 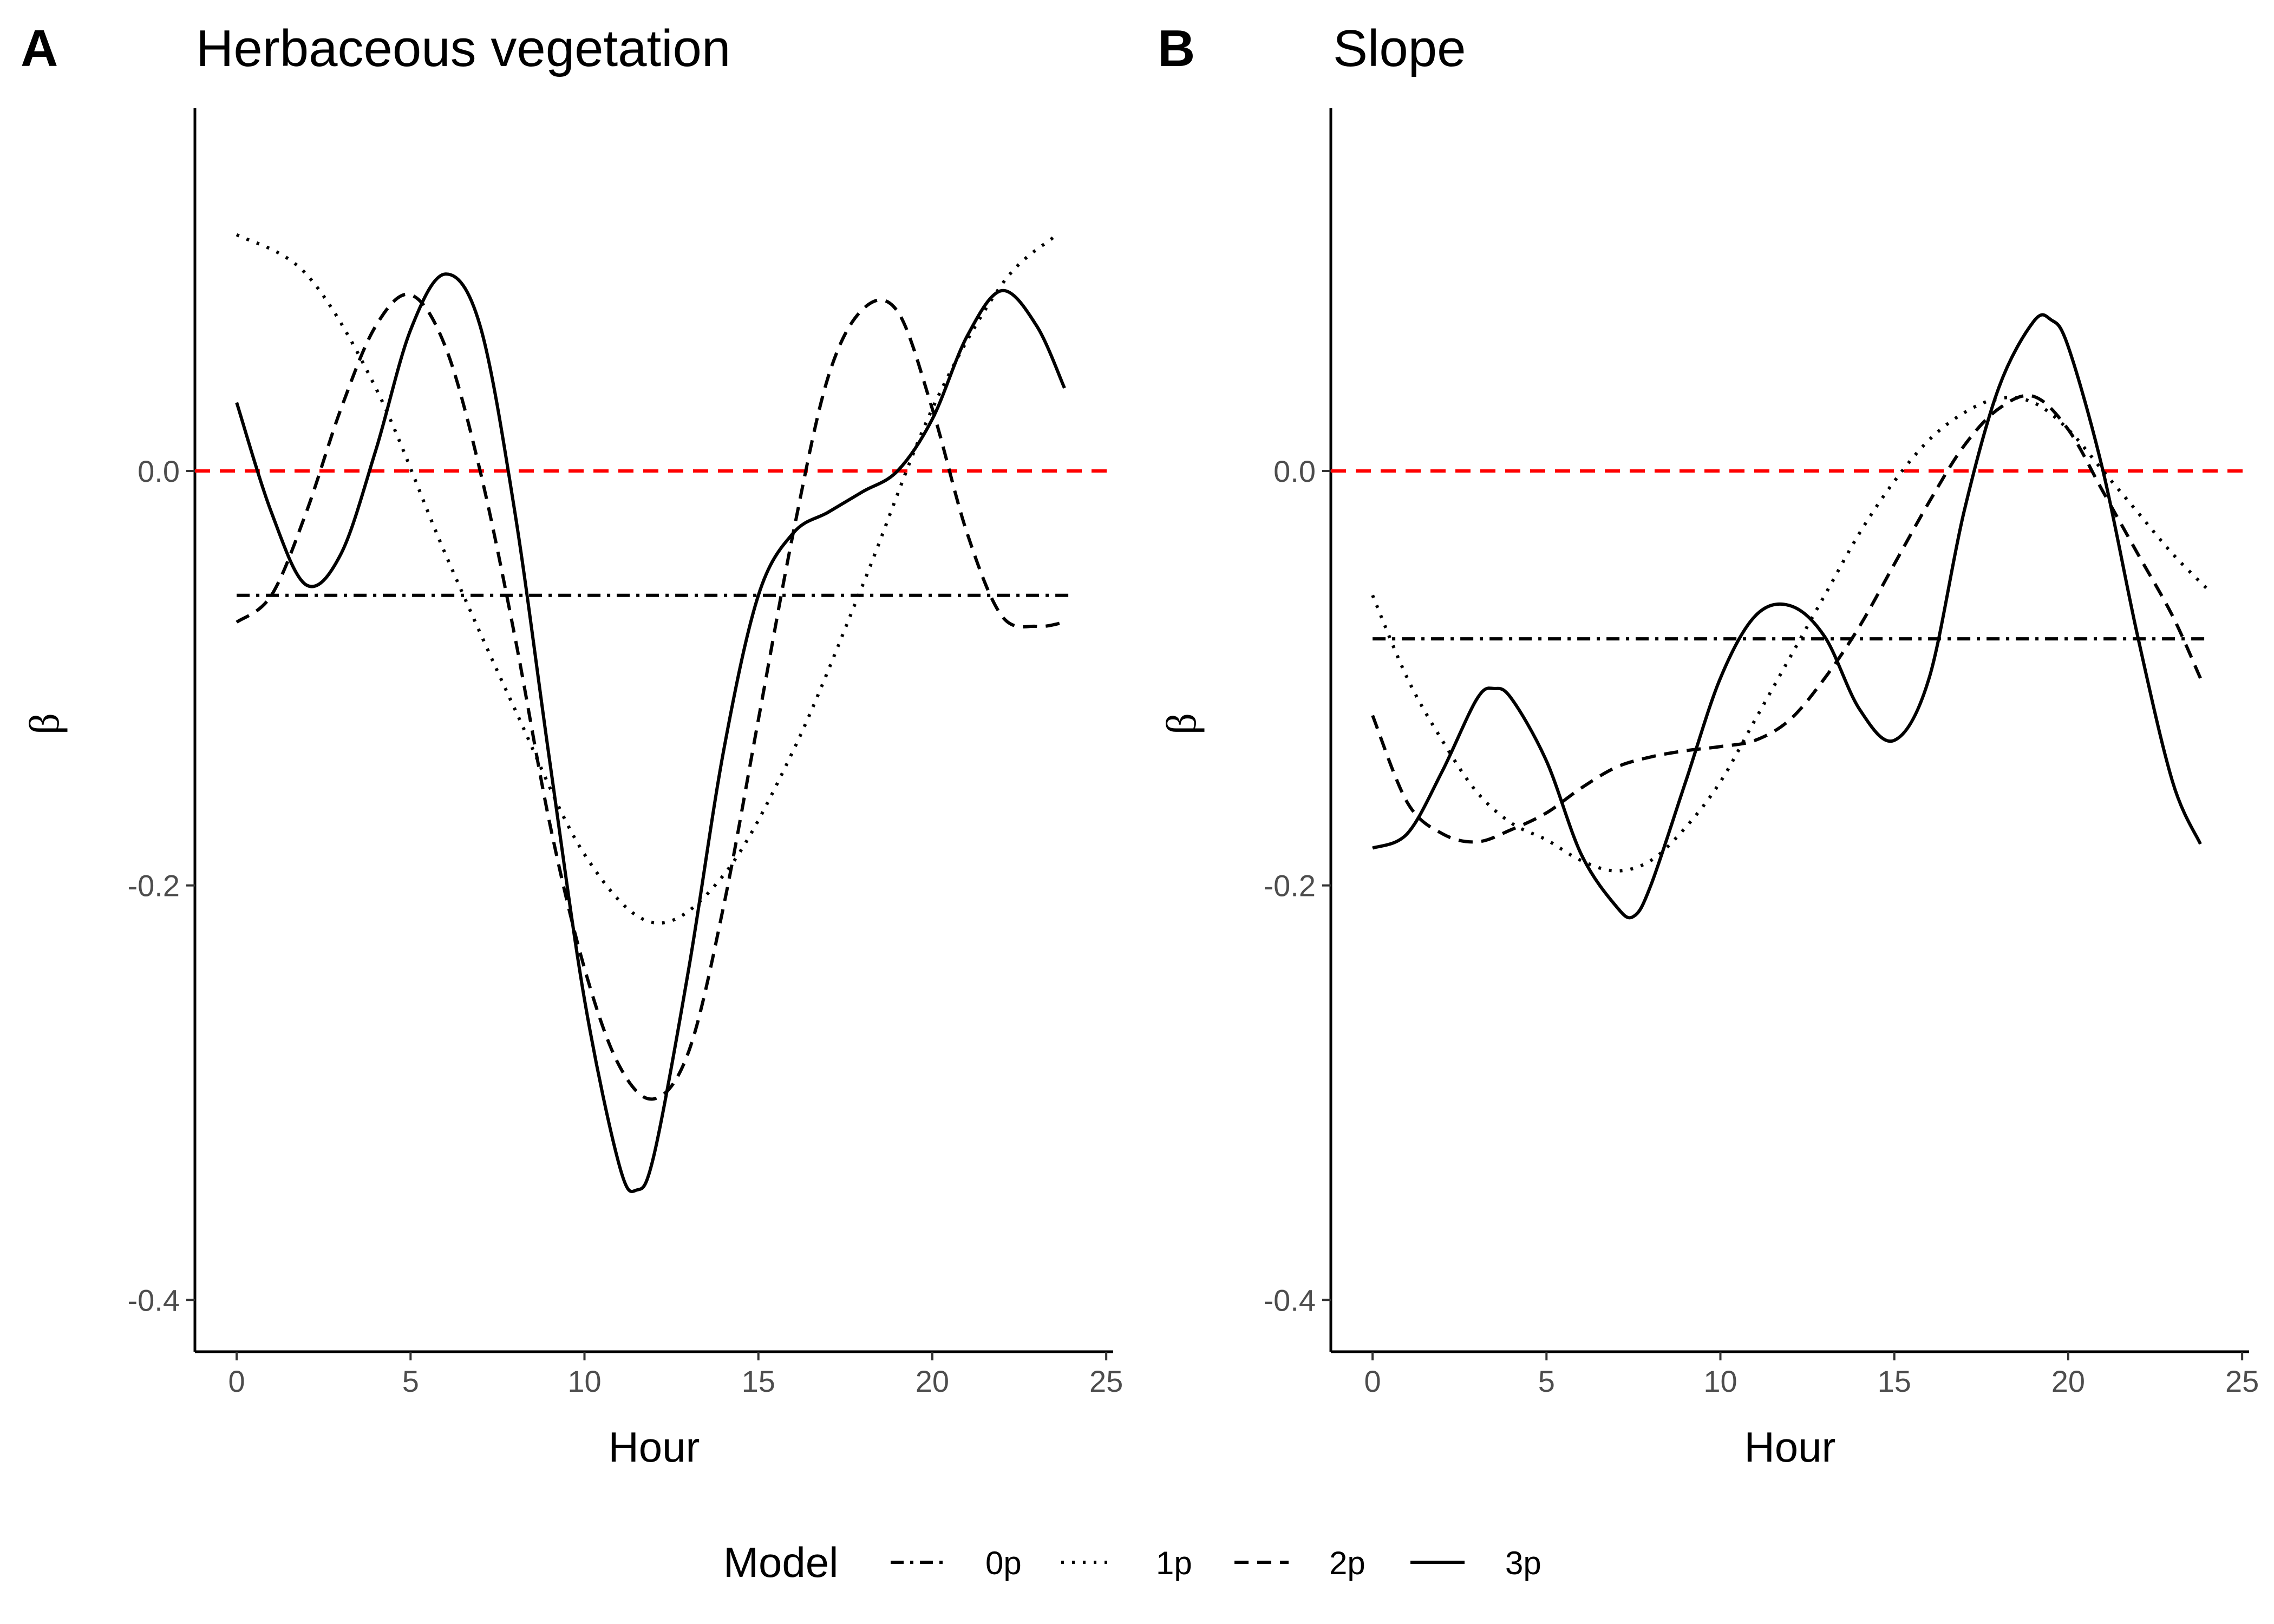 What do you see at coordinates (2068, 1381) in the screenshot?
I see `x-tick-label-b: 20` at bounding box center [2068, 1381].